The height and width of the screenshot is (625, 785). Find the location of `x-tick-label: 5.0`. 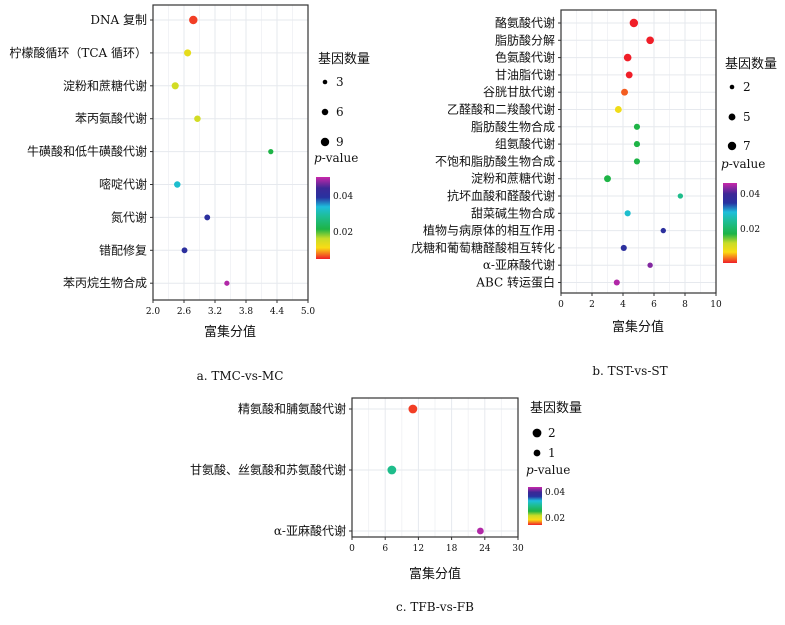

x-tick-label: 5.0 is located at coordinates (308, 312).